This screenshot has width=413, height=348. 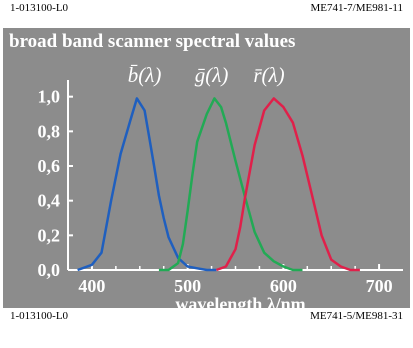 I want to click on x-axis-title: wavelength λ/nm, so click(x=240, y=301).